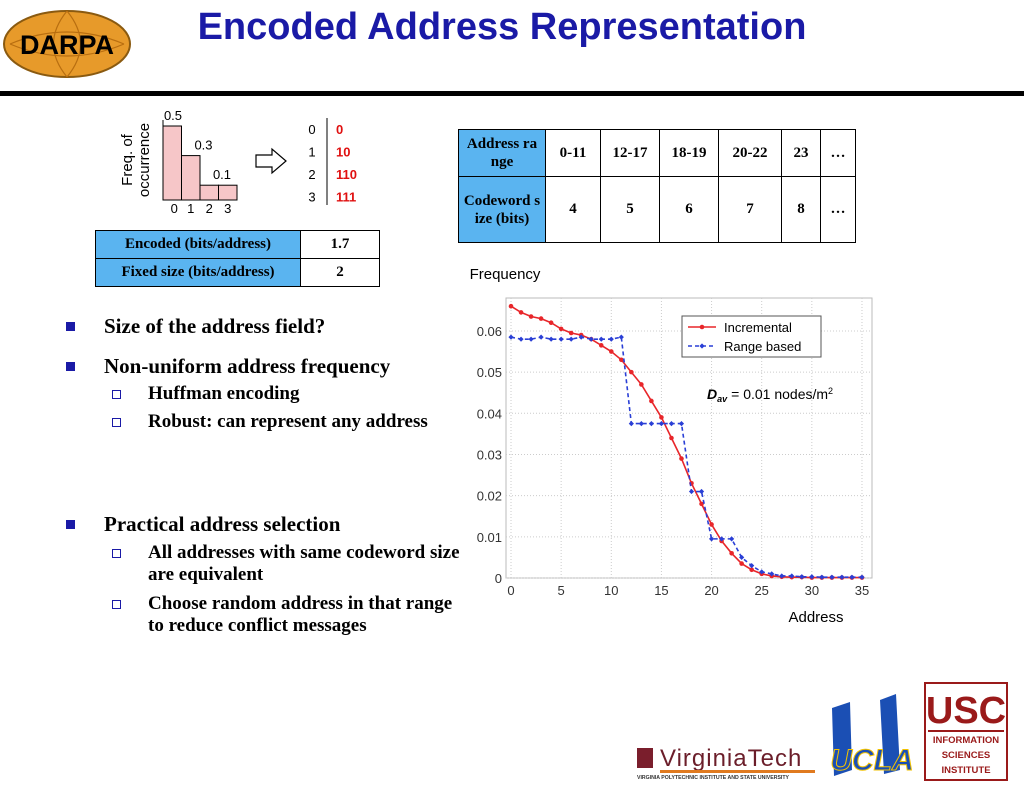 The image size is (1024, 791). I want to click on annotation-part: 2, so click(830, 391).